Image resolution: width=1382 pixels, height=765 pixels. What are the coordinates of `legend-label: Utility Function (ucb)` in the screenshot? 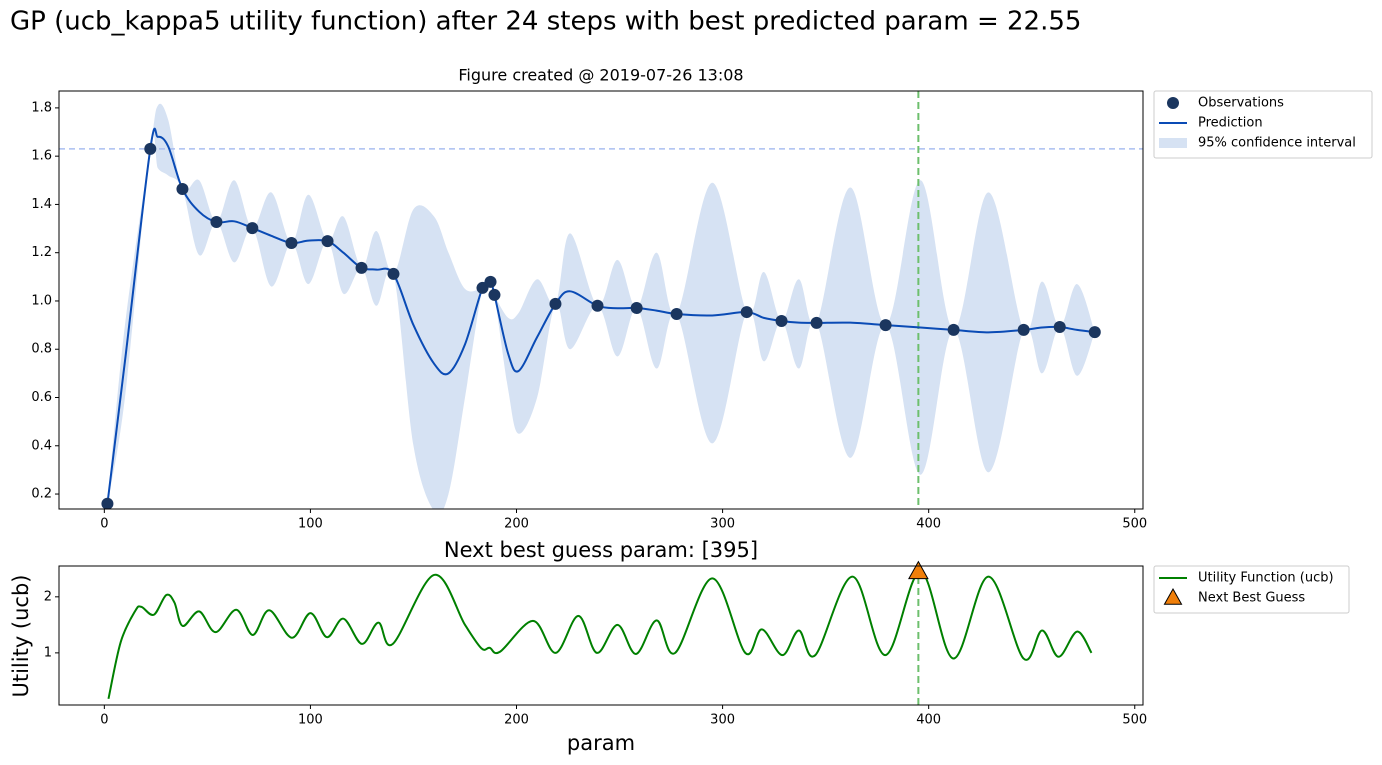 It's located at (1266, 578).